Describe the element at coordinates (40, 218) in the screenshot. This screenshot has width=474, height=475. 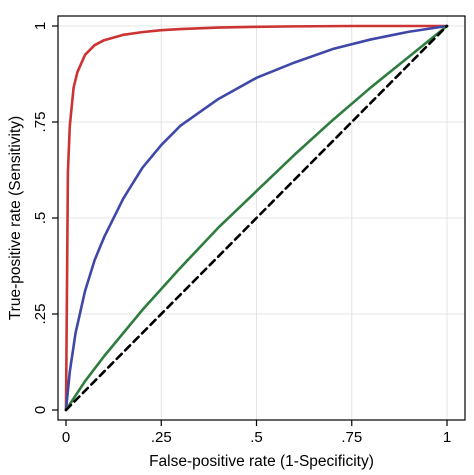
I see `y-tick-label: .5` at that location.